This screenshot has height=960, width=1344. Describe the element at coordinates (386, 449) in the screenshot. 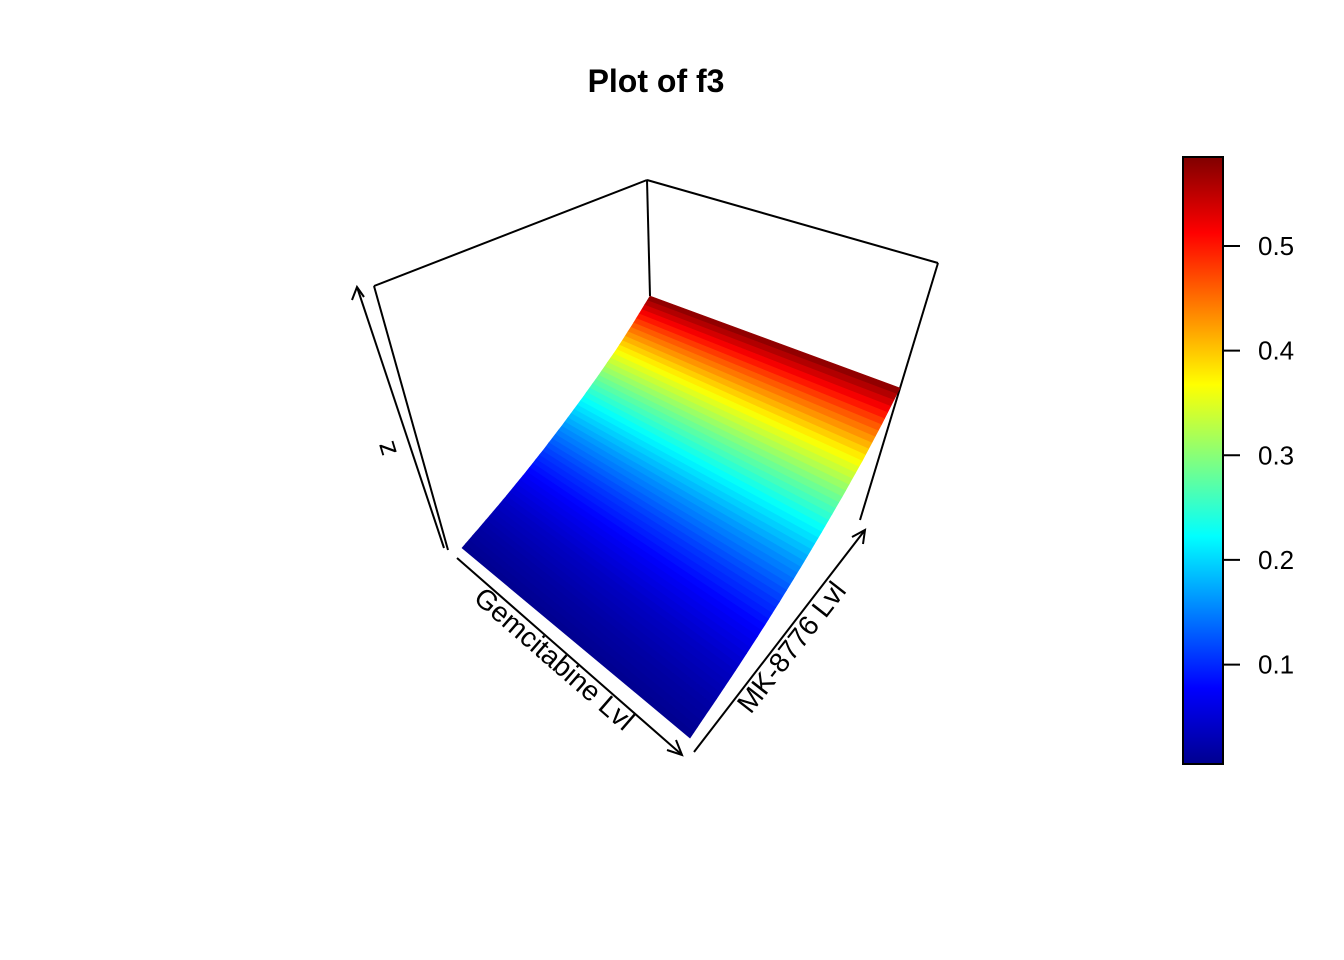

I see `z-axis-label: z` at that location.